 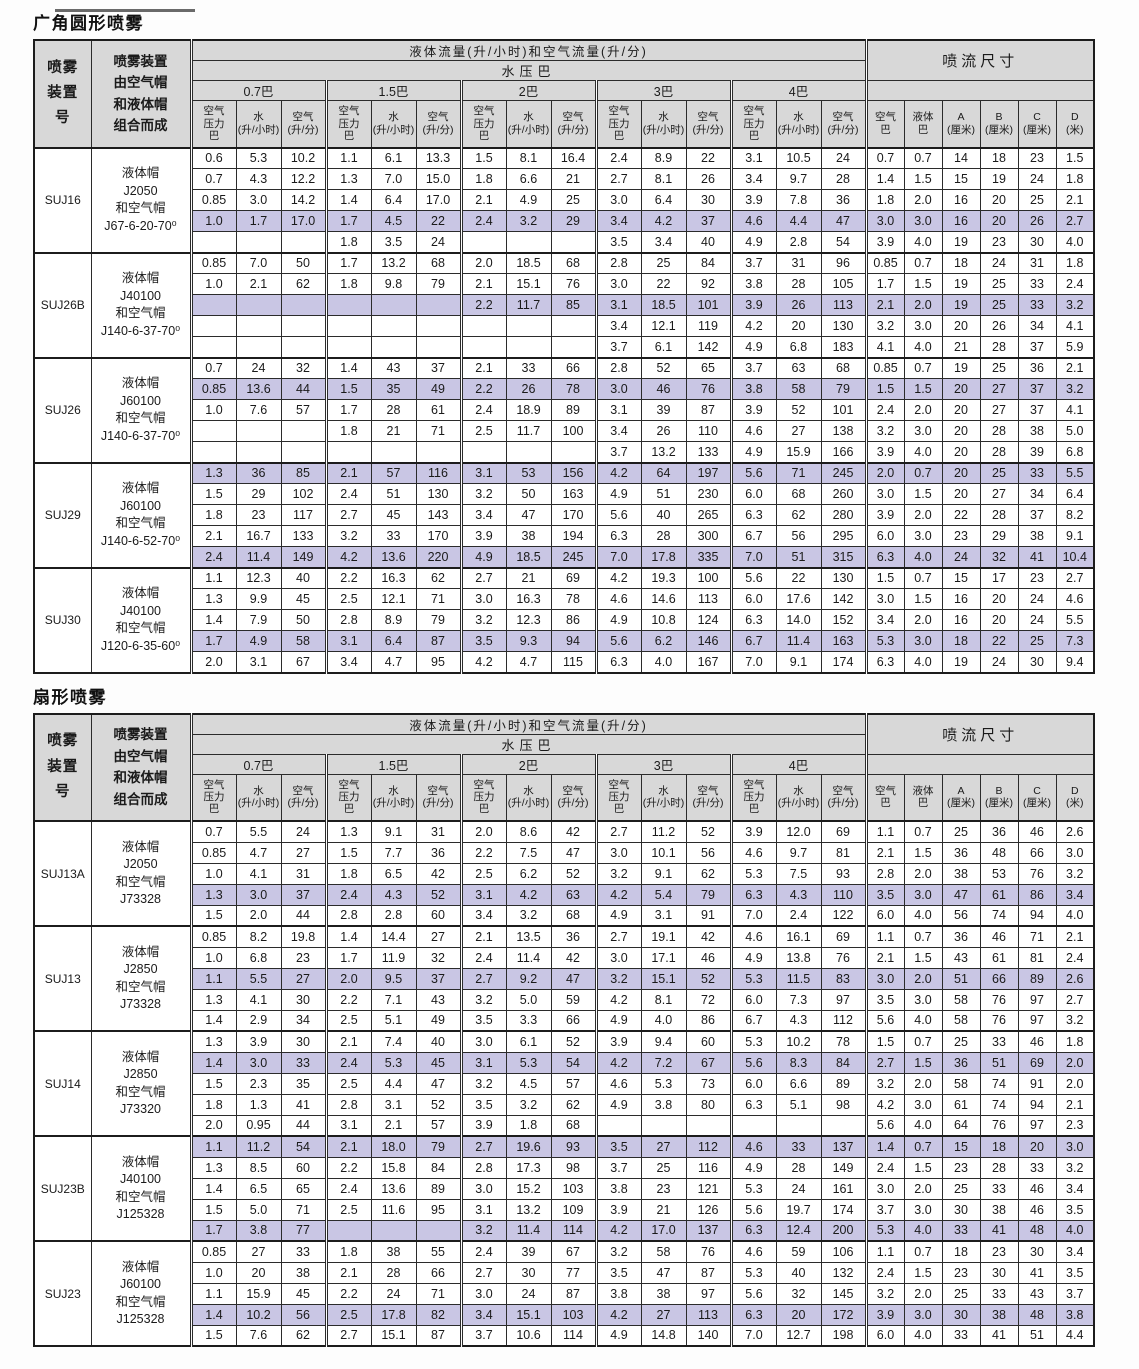 What do you see at coordinates (961, 797) in the screenshot?
I see `spray-col-header: A (厘米)` at bounding box center [961, 797].